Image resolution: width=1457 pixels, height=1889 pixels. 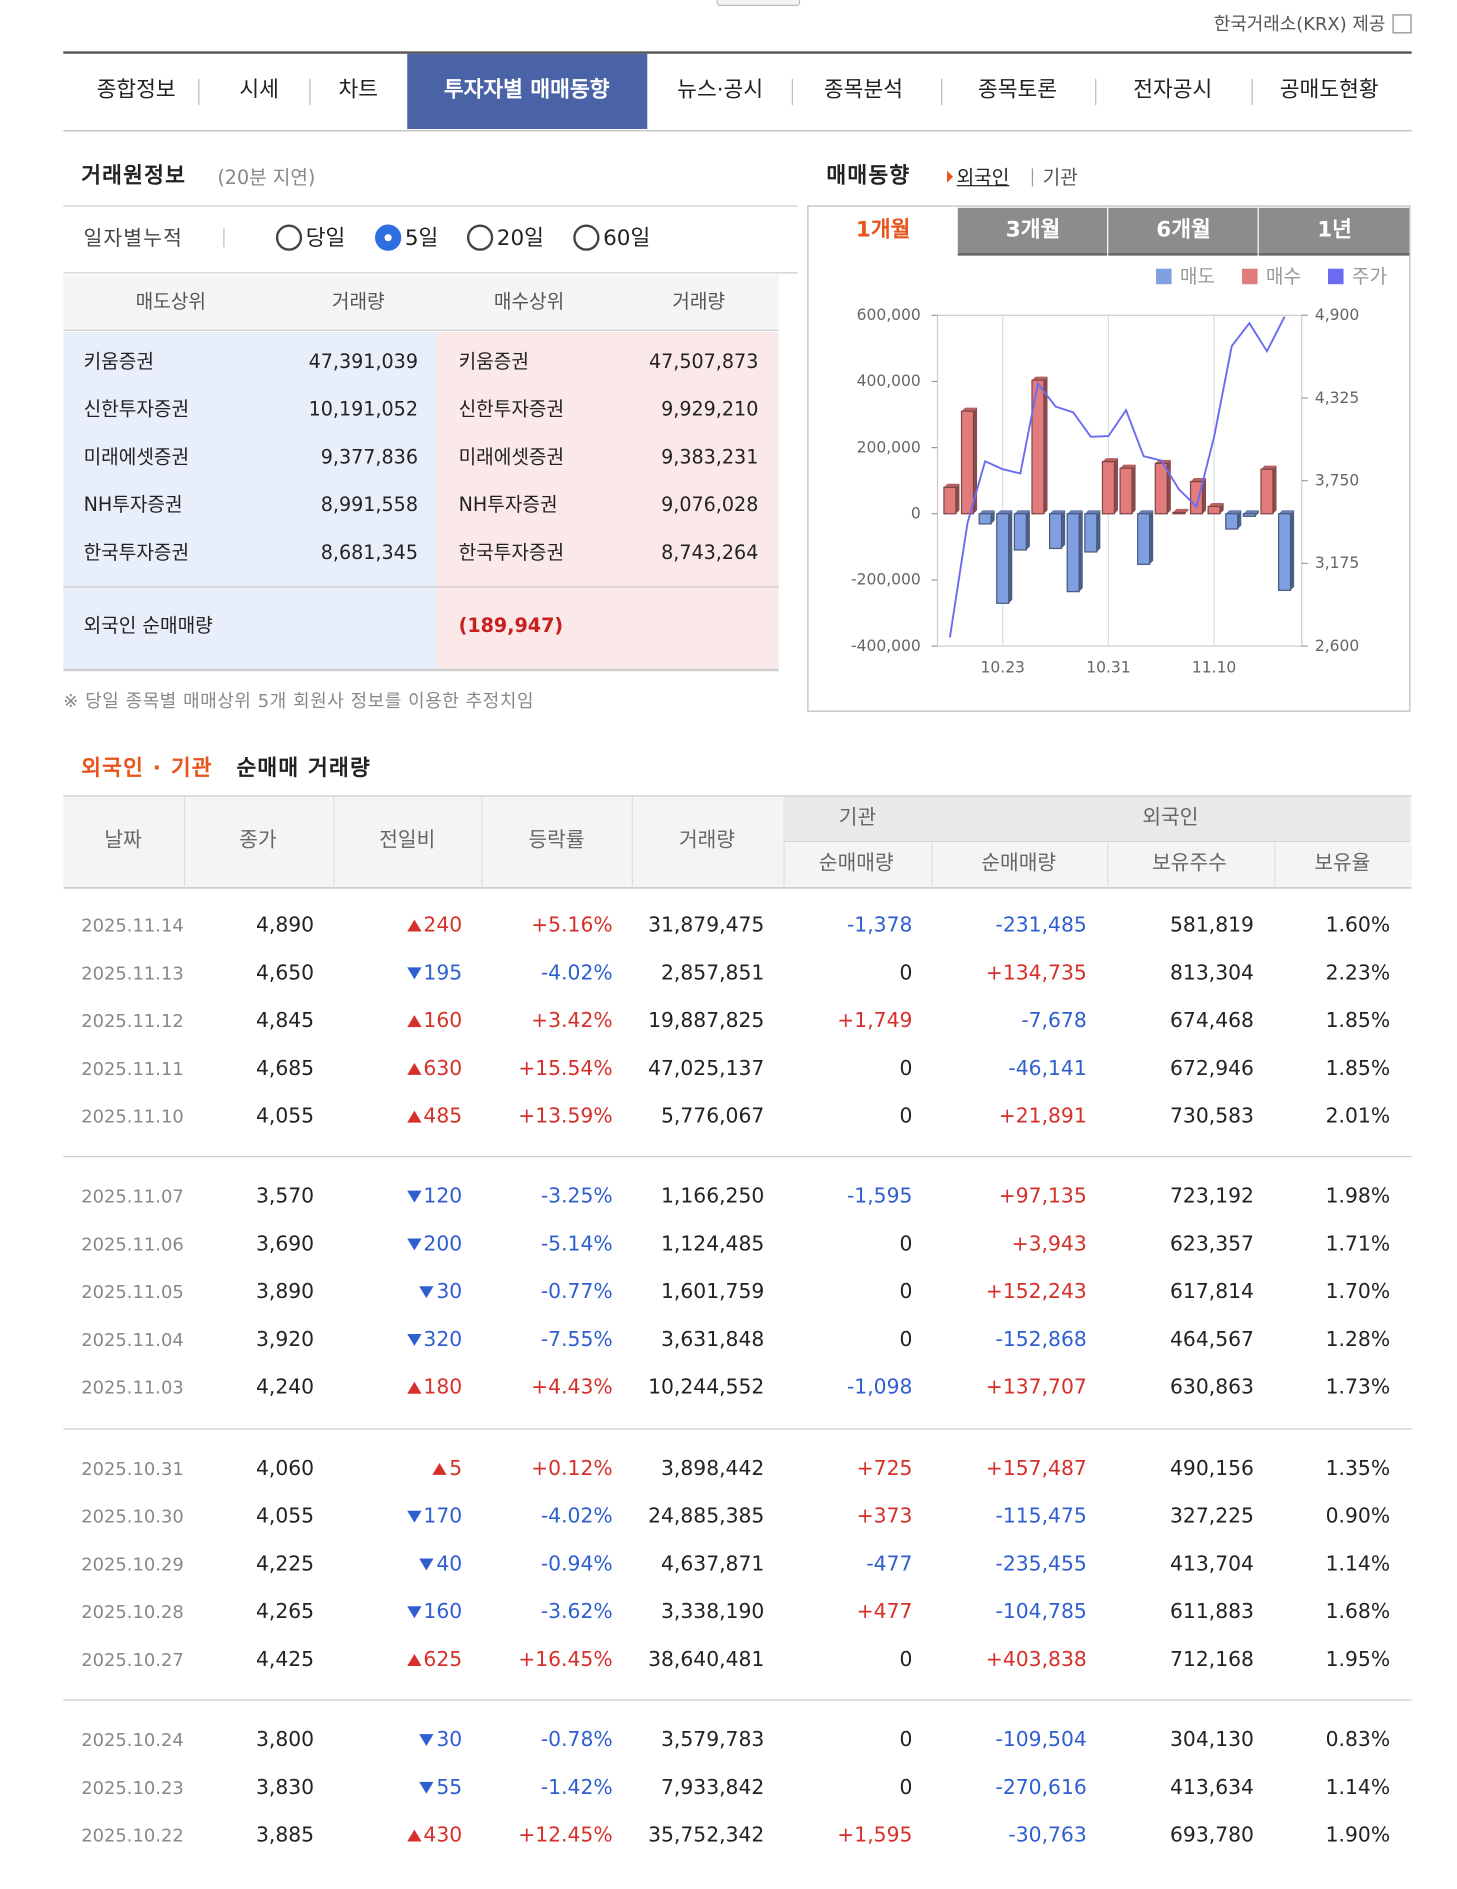 I want to click on radio-label: 5일, so click(x=421, y=238).